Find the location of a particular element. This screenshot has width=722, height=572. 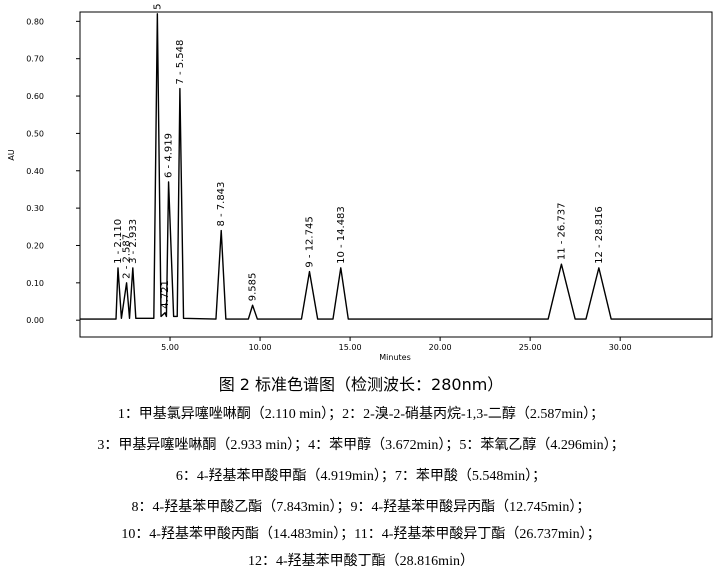

peak-label: 12 - 28.816 is located at coordinates (599, 235).